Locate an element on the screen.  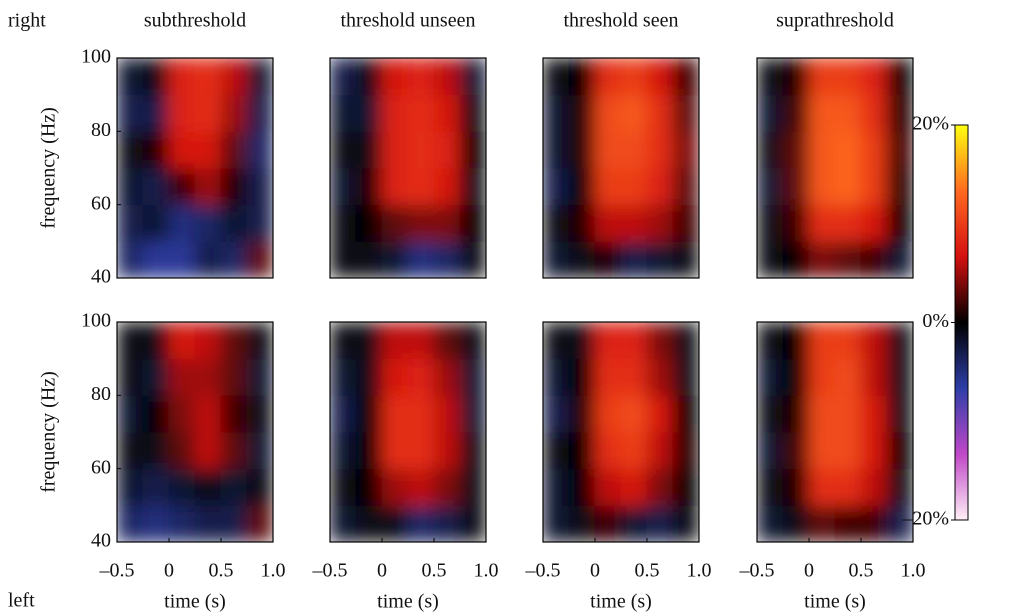
panel-title: suprathreshold is located at coordinates (835, 21).